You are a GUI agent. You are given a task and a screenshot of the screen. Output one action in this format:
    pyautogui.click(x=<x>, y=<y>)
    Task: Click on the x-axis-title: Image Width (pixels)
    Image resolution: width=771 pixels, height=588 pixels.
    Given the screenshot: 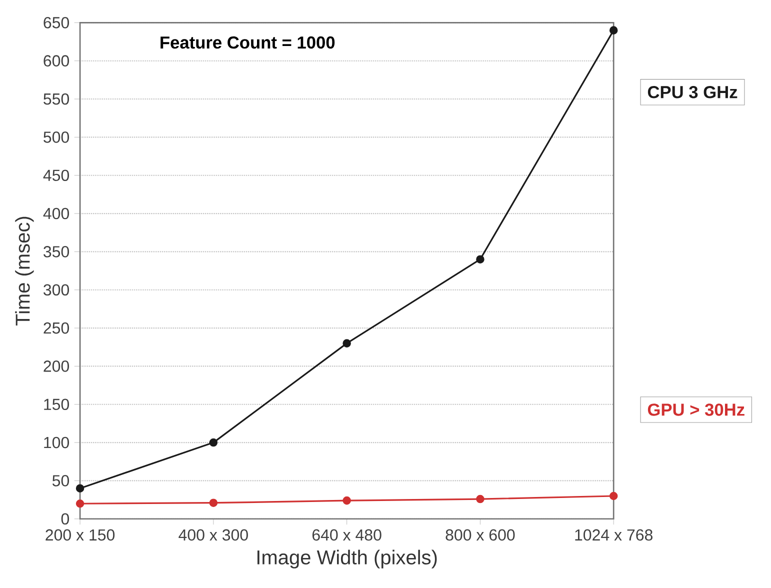 What is the action you would take?
    pyautogui.click(x=347, y=559)
    